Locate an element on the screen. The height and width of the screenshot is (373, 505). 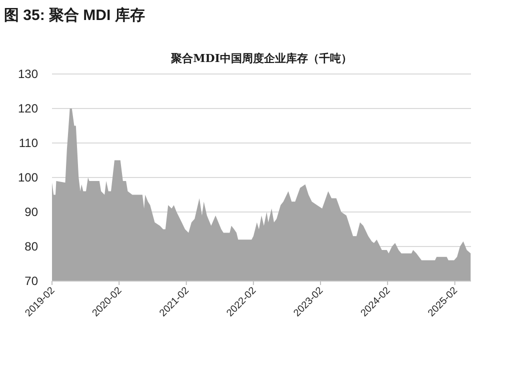
chart-title: 图 35: 聚合 MDI 库存 is located at coordinates (74, 15).